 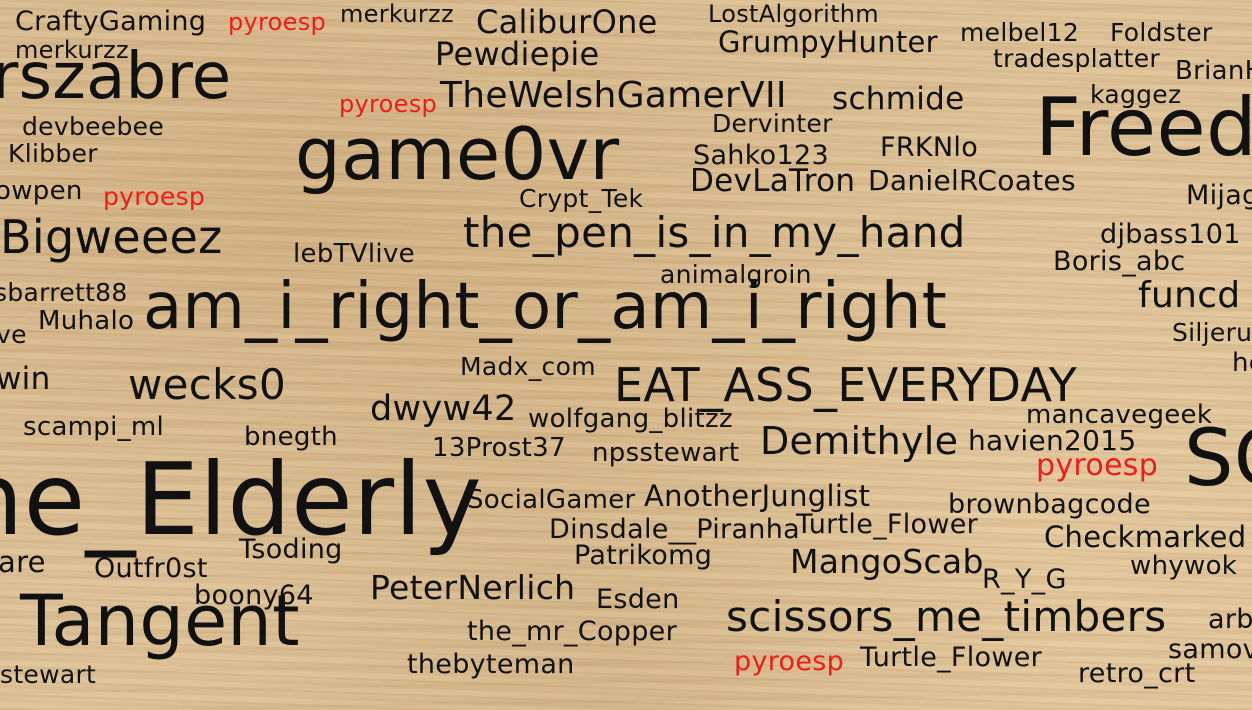 I want to click on name-word: R_Y_G, so click(x=1024, y=579).